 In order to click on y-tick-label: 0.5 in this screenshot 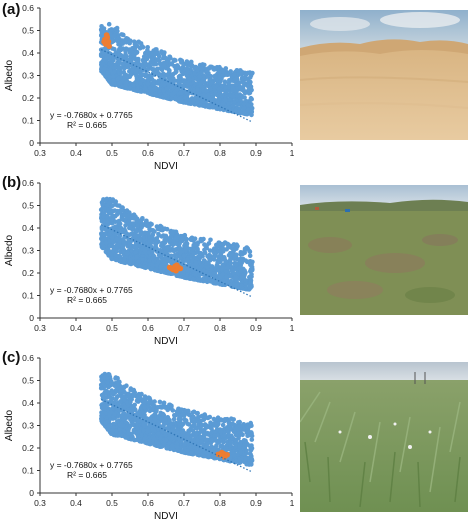, I will do `click(28, 381)`.